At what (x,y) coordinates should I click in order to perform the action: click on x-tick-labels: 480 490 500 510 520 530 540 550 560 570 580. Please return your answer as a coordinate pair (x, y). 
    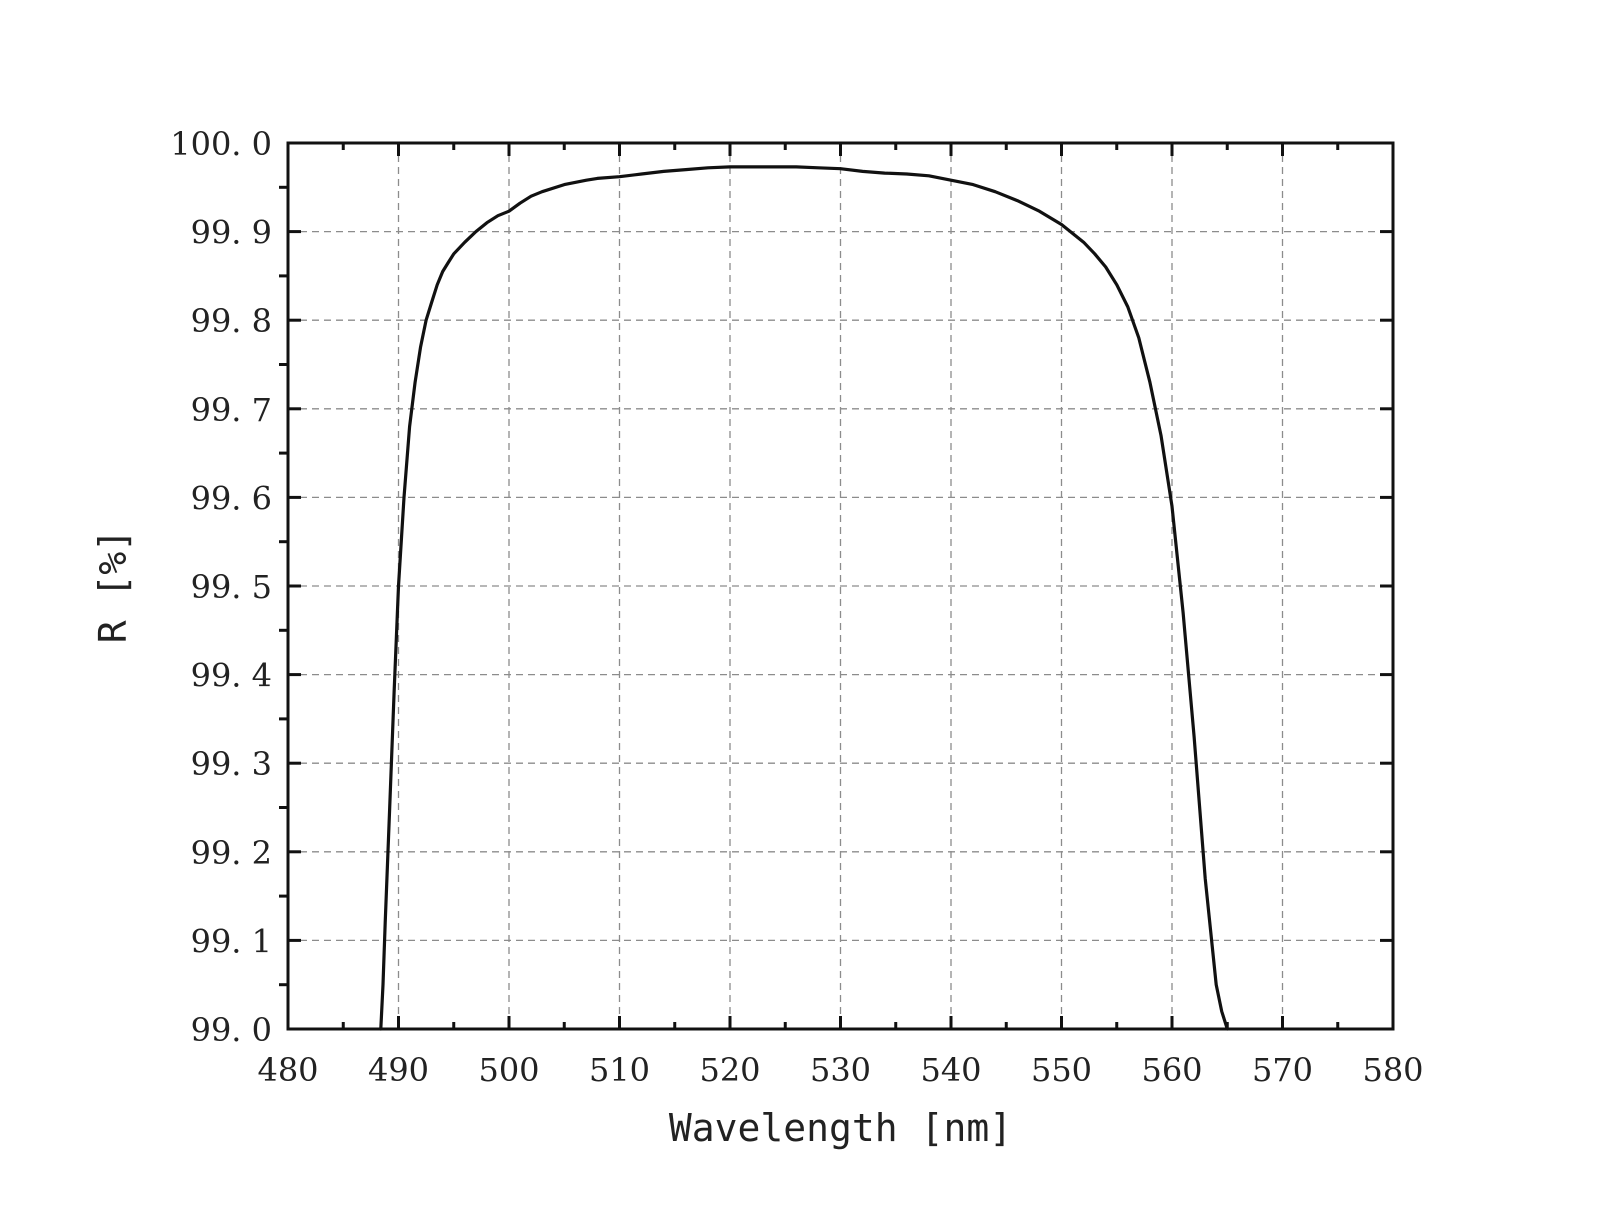
    Looking at the image, I should click on (840, 1070).